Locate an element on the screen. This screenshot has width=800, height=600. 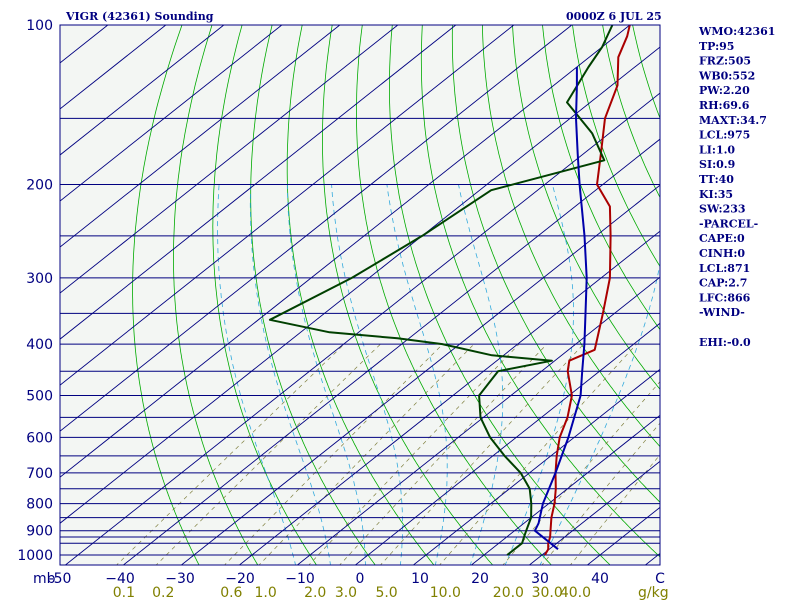
mixing-ratio-label: 0.1 is located at coordinates (124, 592).